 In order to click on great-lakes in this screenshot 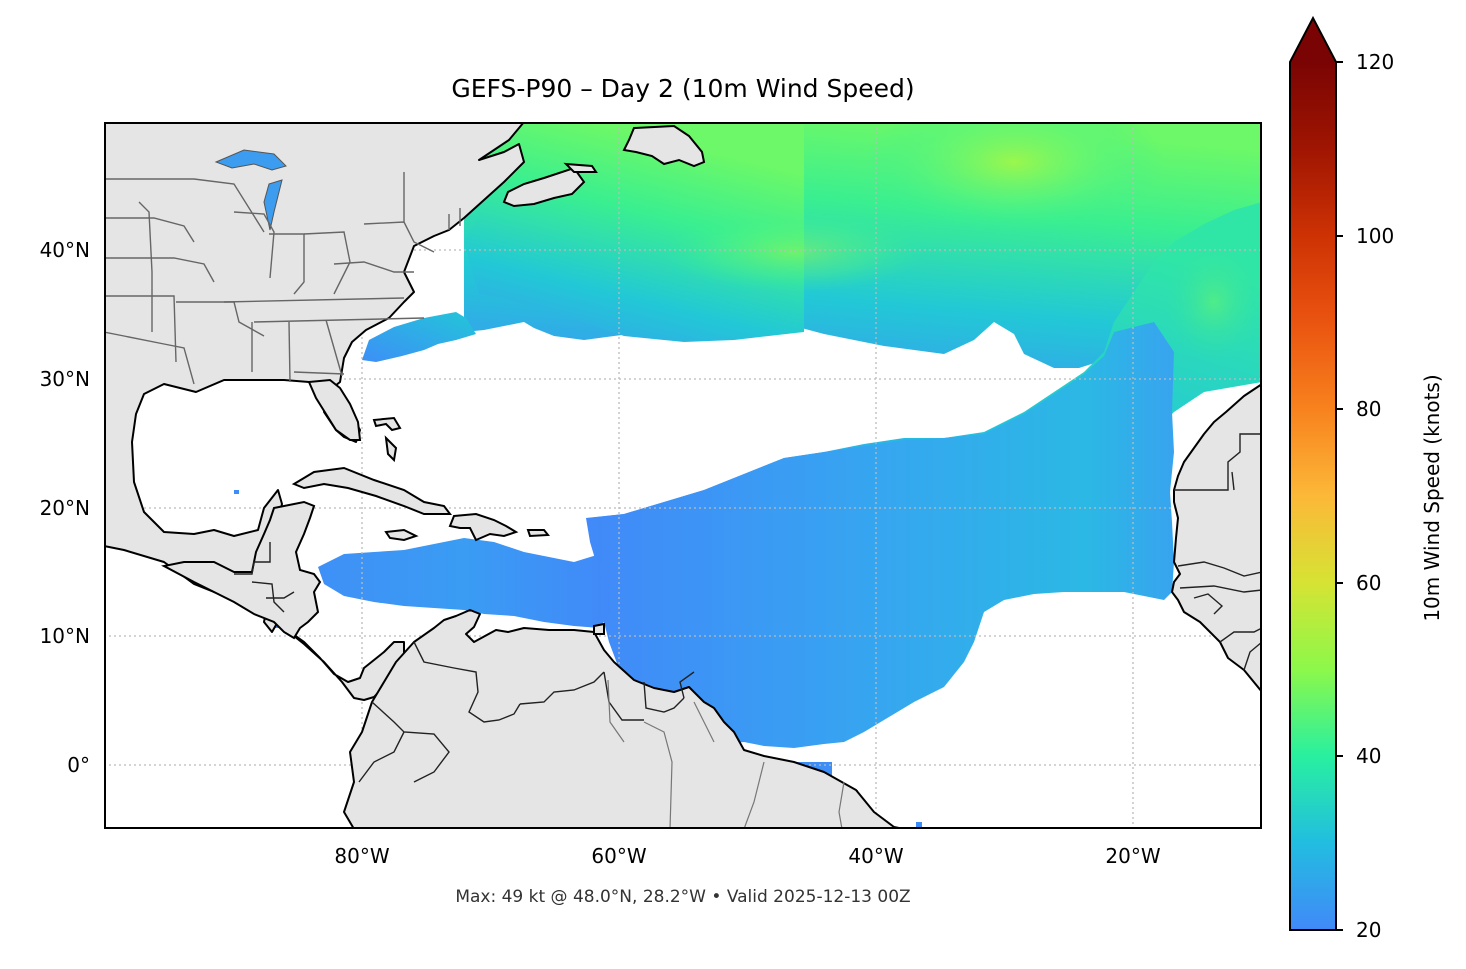, I will do `click(250, 190)`.